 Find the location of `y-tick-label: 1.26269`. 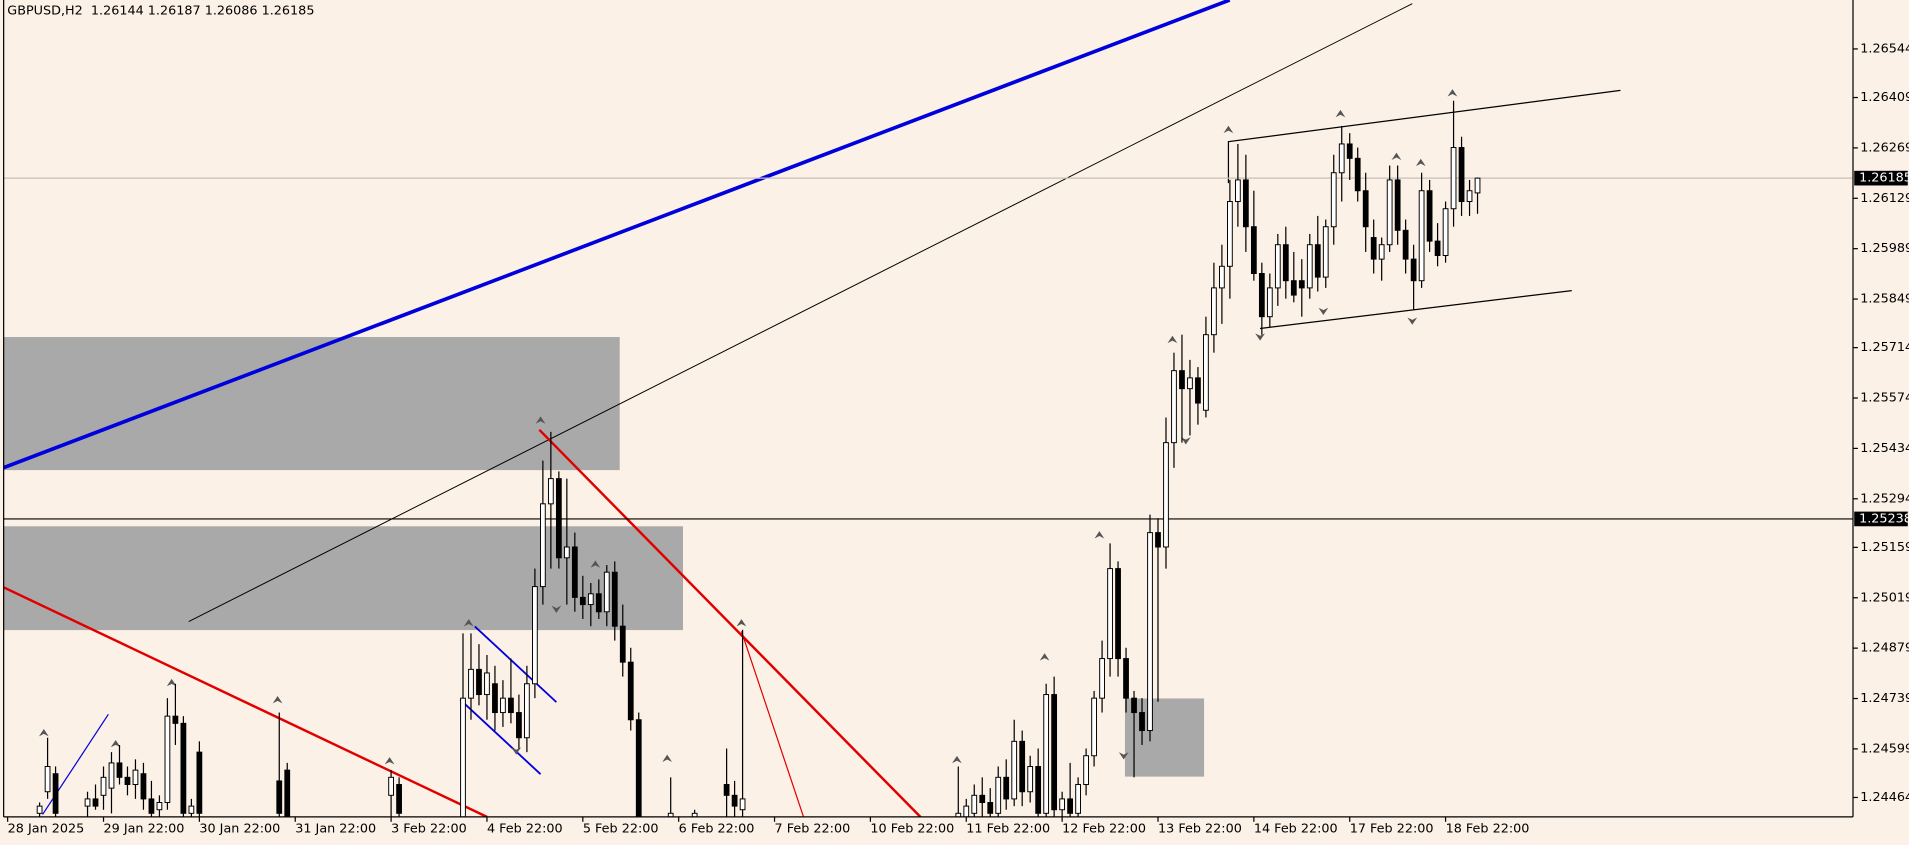

y-tick-label: 1.26269 is located at coordinates (1884, 147).